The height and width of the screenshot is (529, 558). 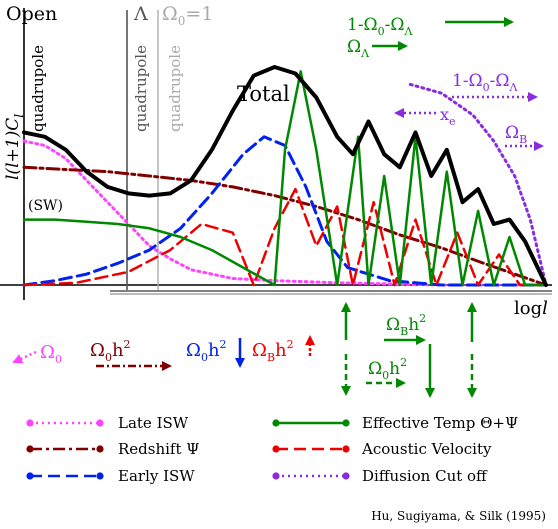 What do you see at coordinates (141, 88) in the screenshot?
I see `quadrupole-label-lambda: quadrupole` at bounding box center [141, 88].